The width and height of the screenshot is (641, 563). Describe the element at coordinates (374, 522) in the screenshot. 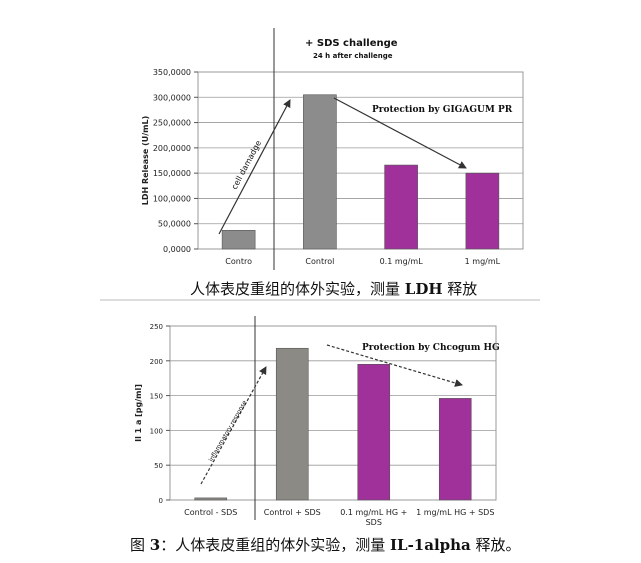

I see `x-category-label: SDS` at that location.